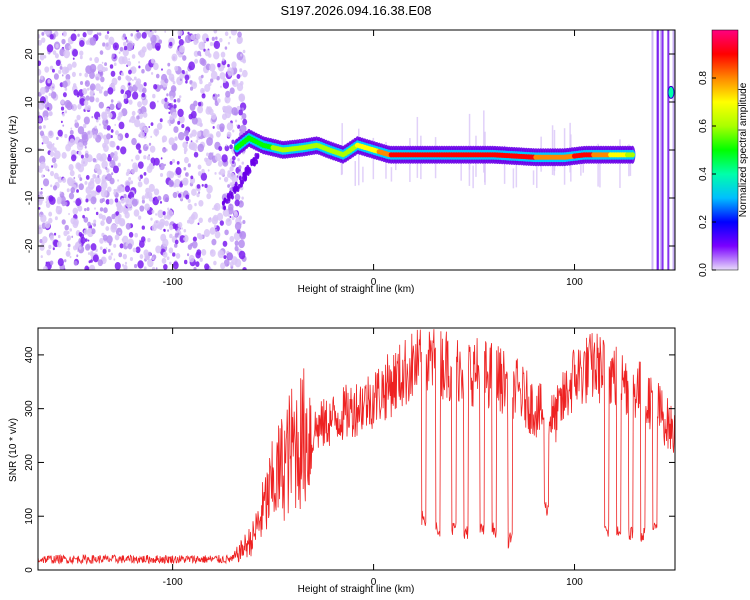 The width and height of the screenshot is (750, 600). What do you see at coordinates (374, 582) in the screenshot?
I see `x-tick-label: 0` at bounding box center [374, 582].